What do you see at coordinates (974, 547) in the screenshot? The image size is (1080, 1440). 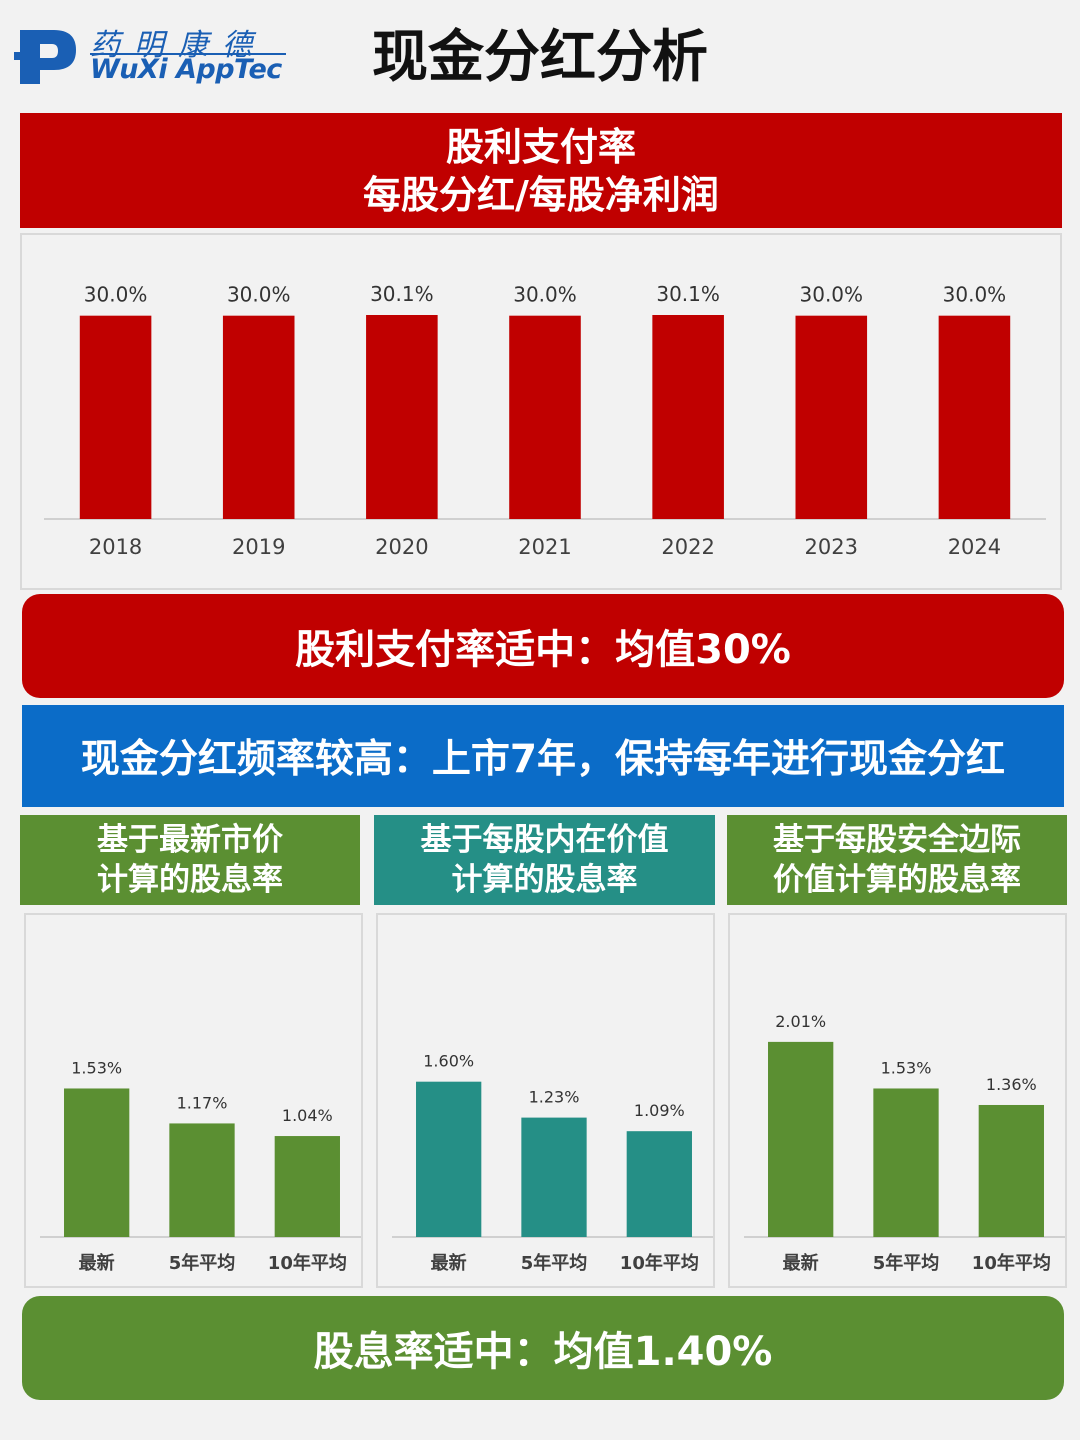 I see `category-label-6: 2024` at bounding box center [974, 547].